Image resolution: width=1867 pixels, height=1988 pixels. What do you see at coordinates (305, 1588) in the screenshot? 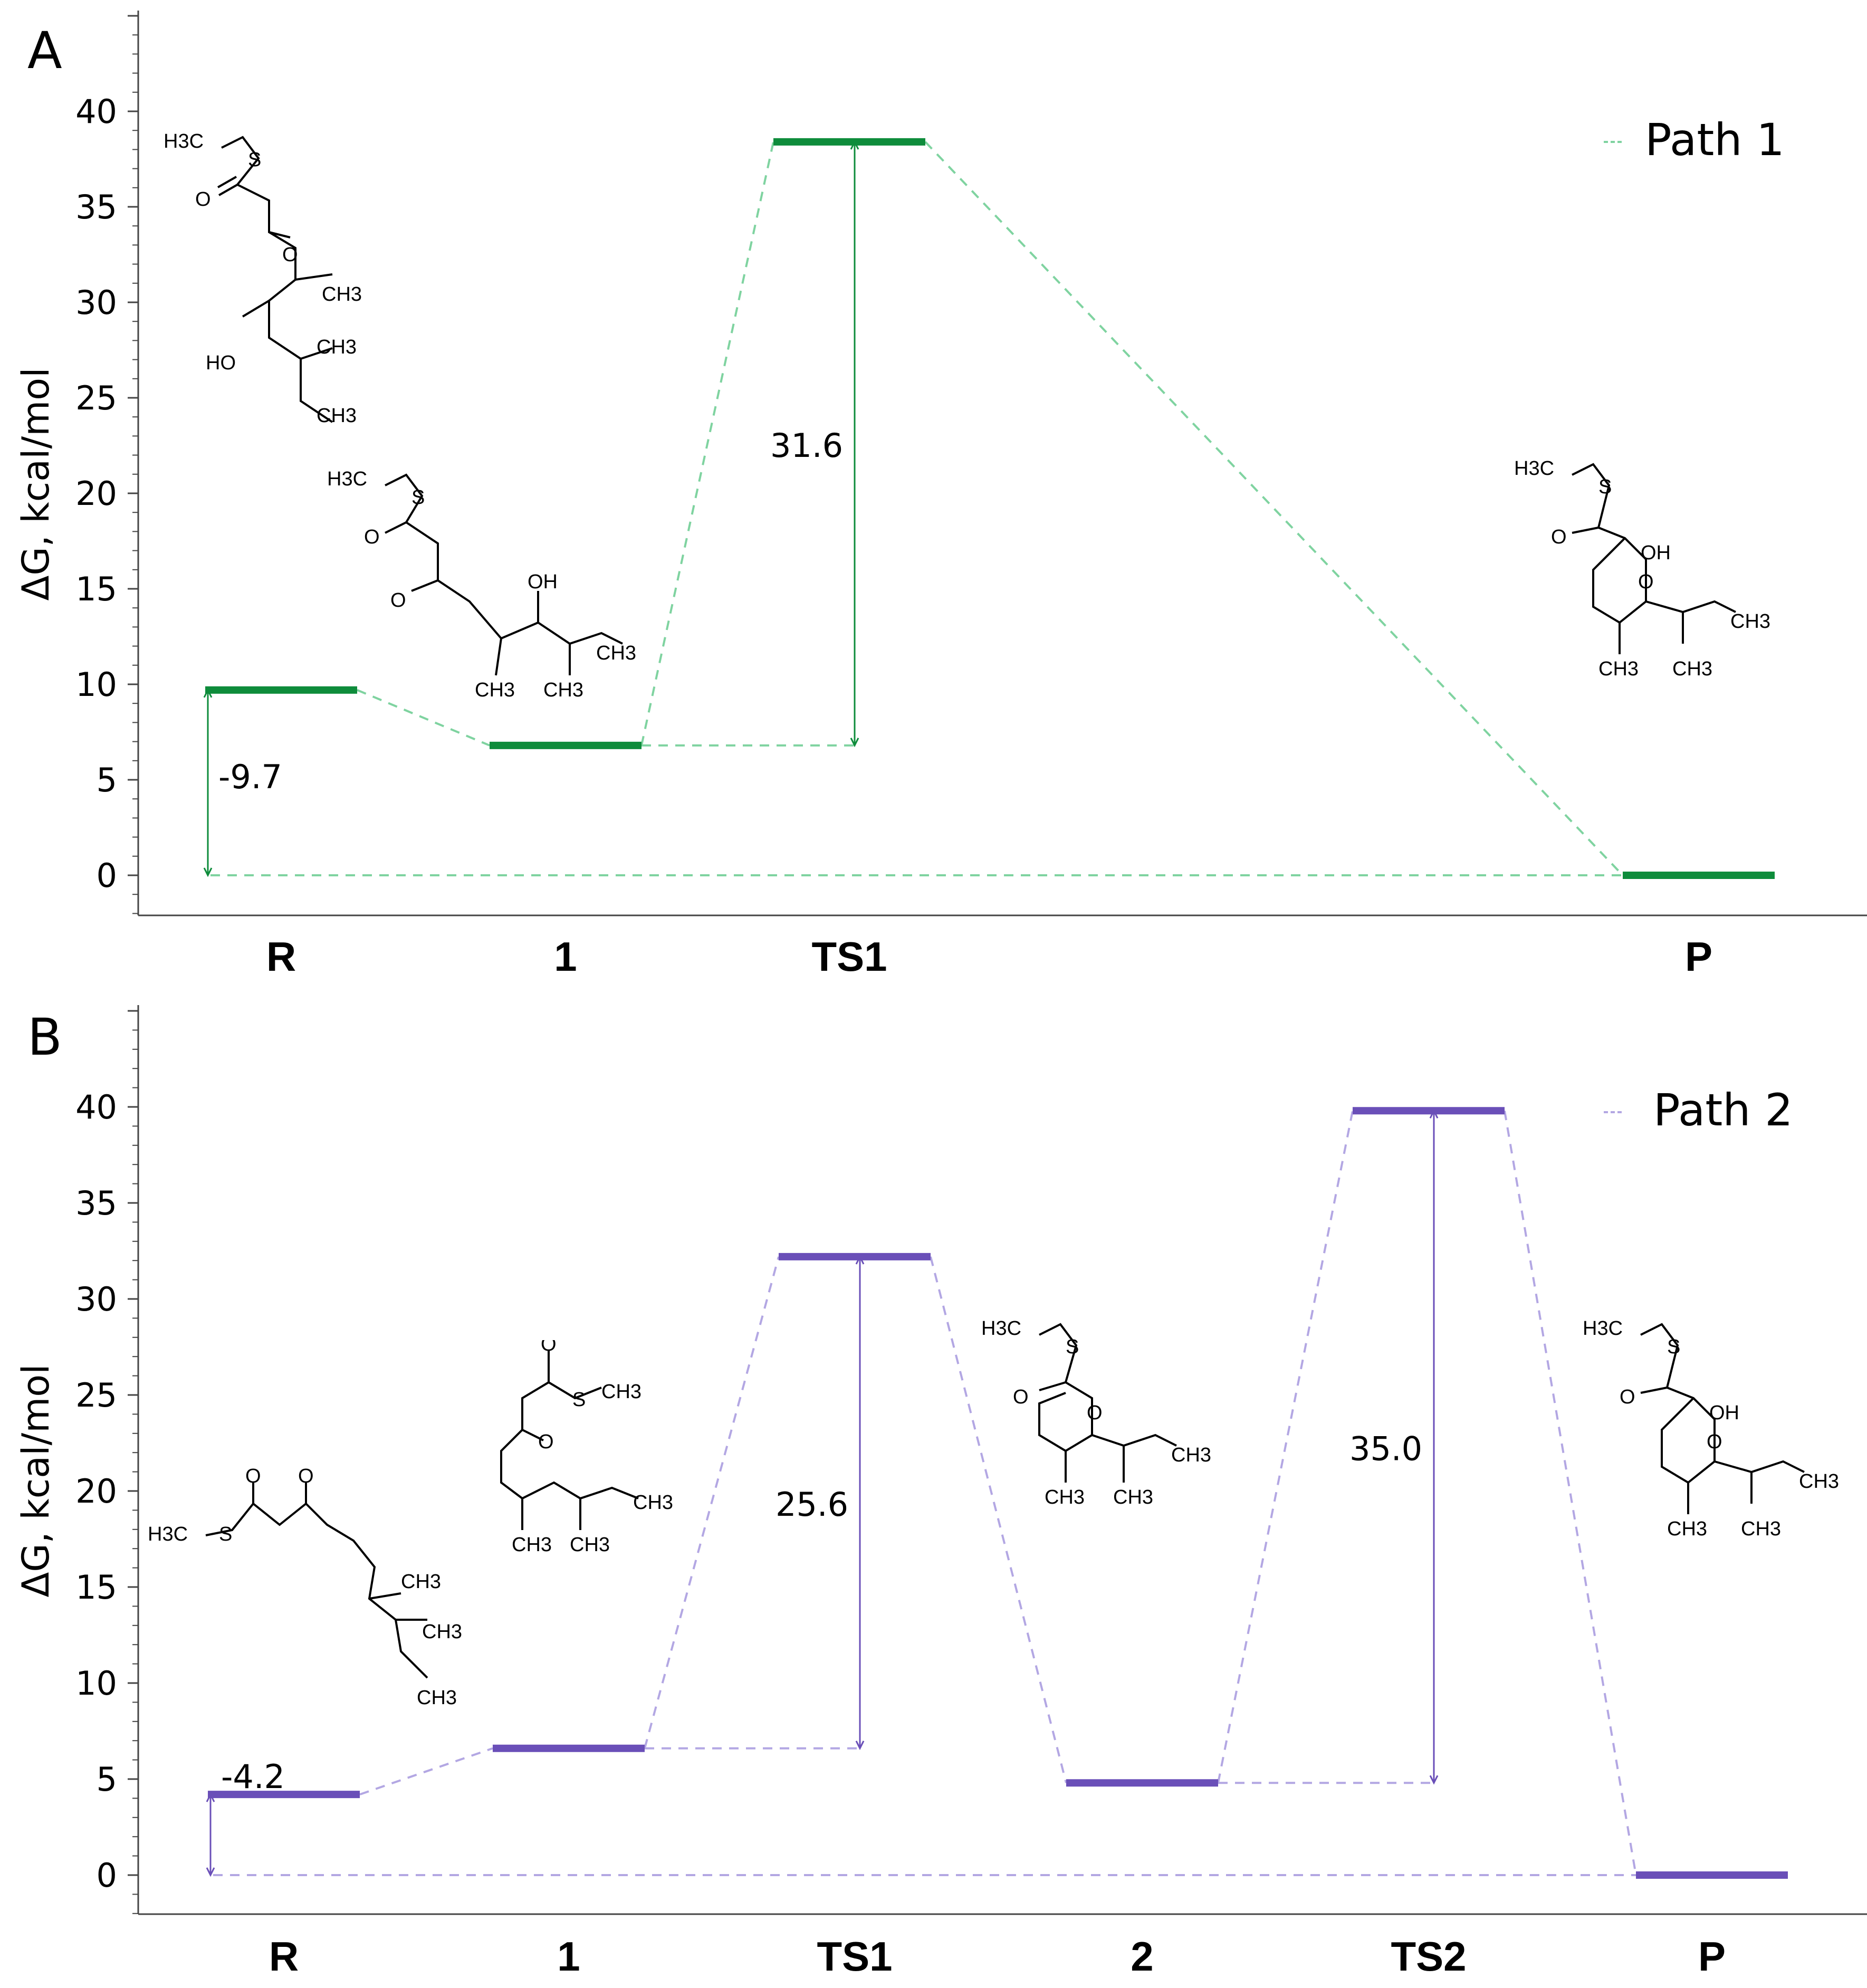
I see `structure-b-reactant: H3C S O O CH3 CH3 CH3` at bounding box center [305, 1588].